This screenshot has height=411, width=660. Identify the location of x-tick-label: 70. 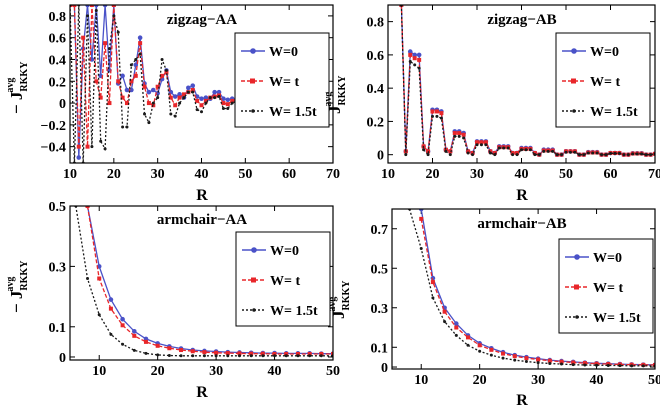
(654, 174).